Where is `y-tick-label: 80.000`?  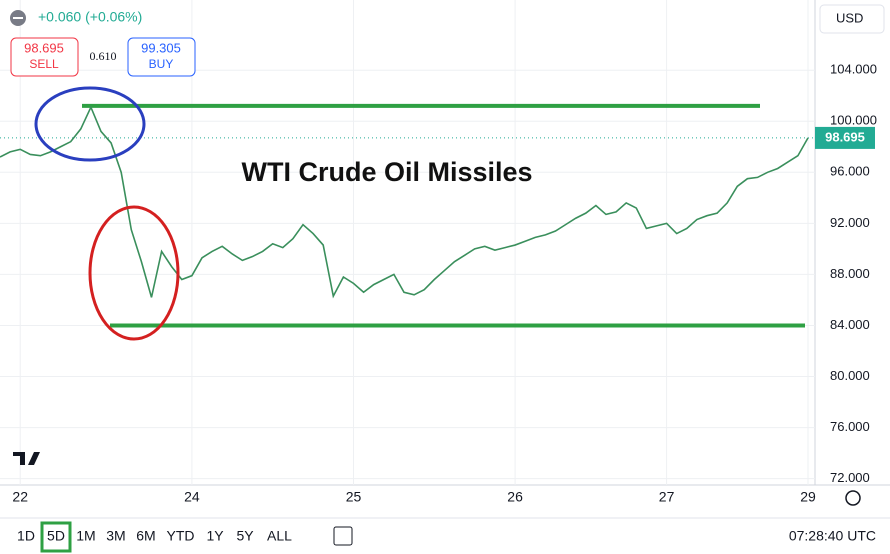 y-tick-label: 80.000 is located at coordinates (850, 375).